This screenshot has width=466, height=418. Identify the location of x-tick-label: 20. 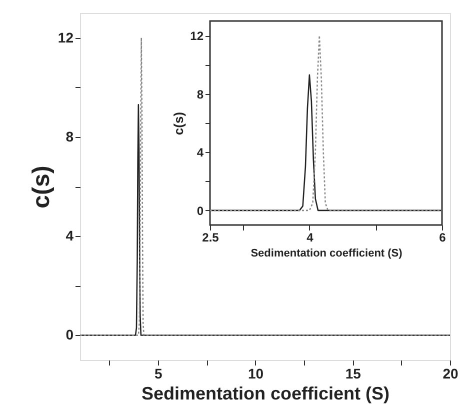
(450, 374).